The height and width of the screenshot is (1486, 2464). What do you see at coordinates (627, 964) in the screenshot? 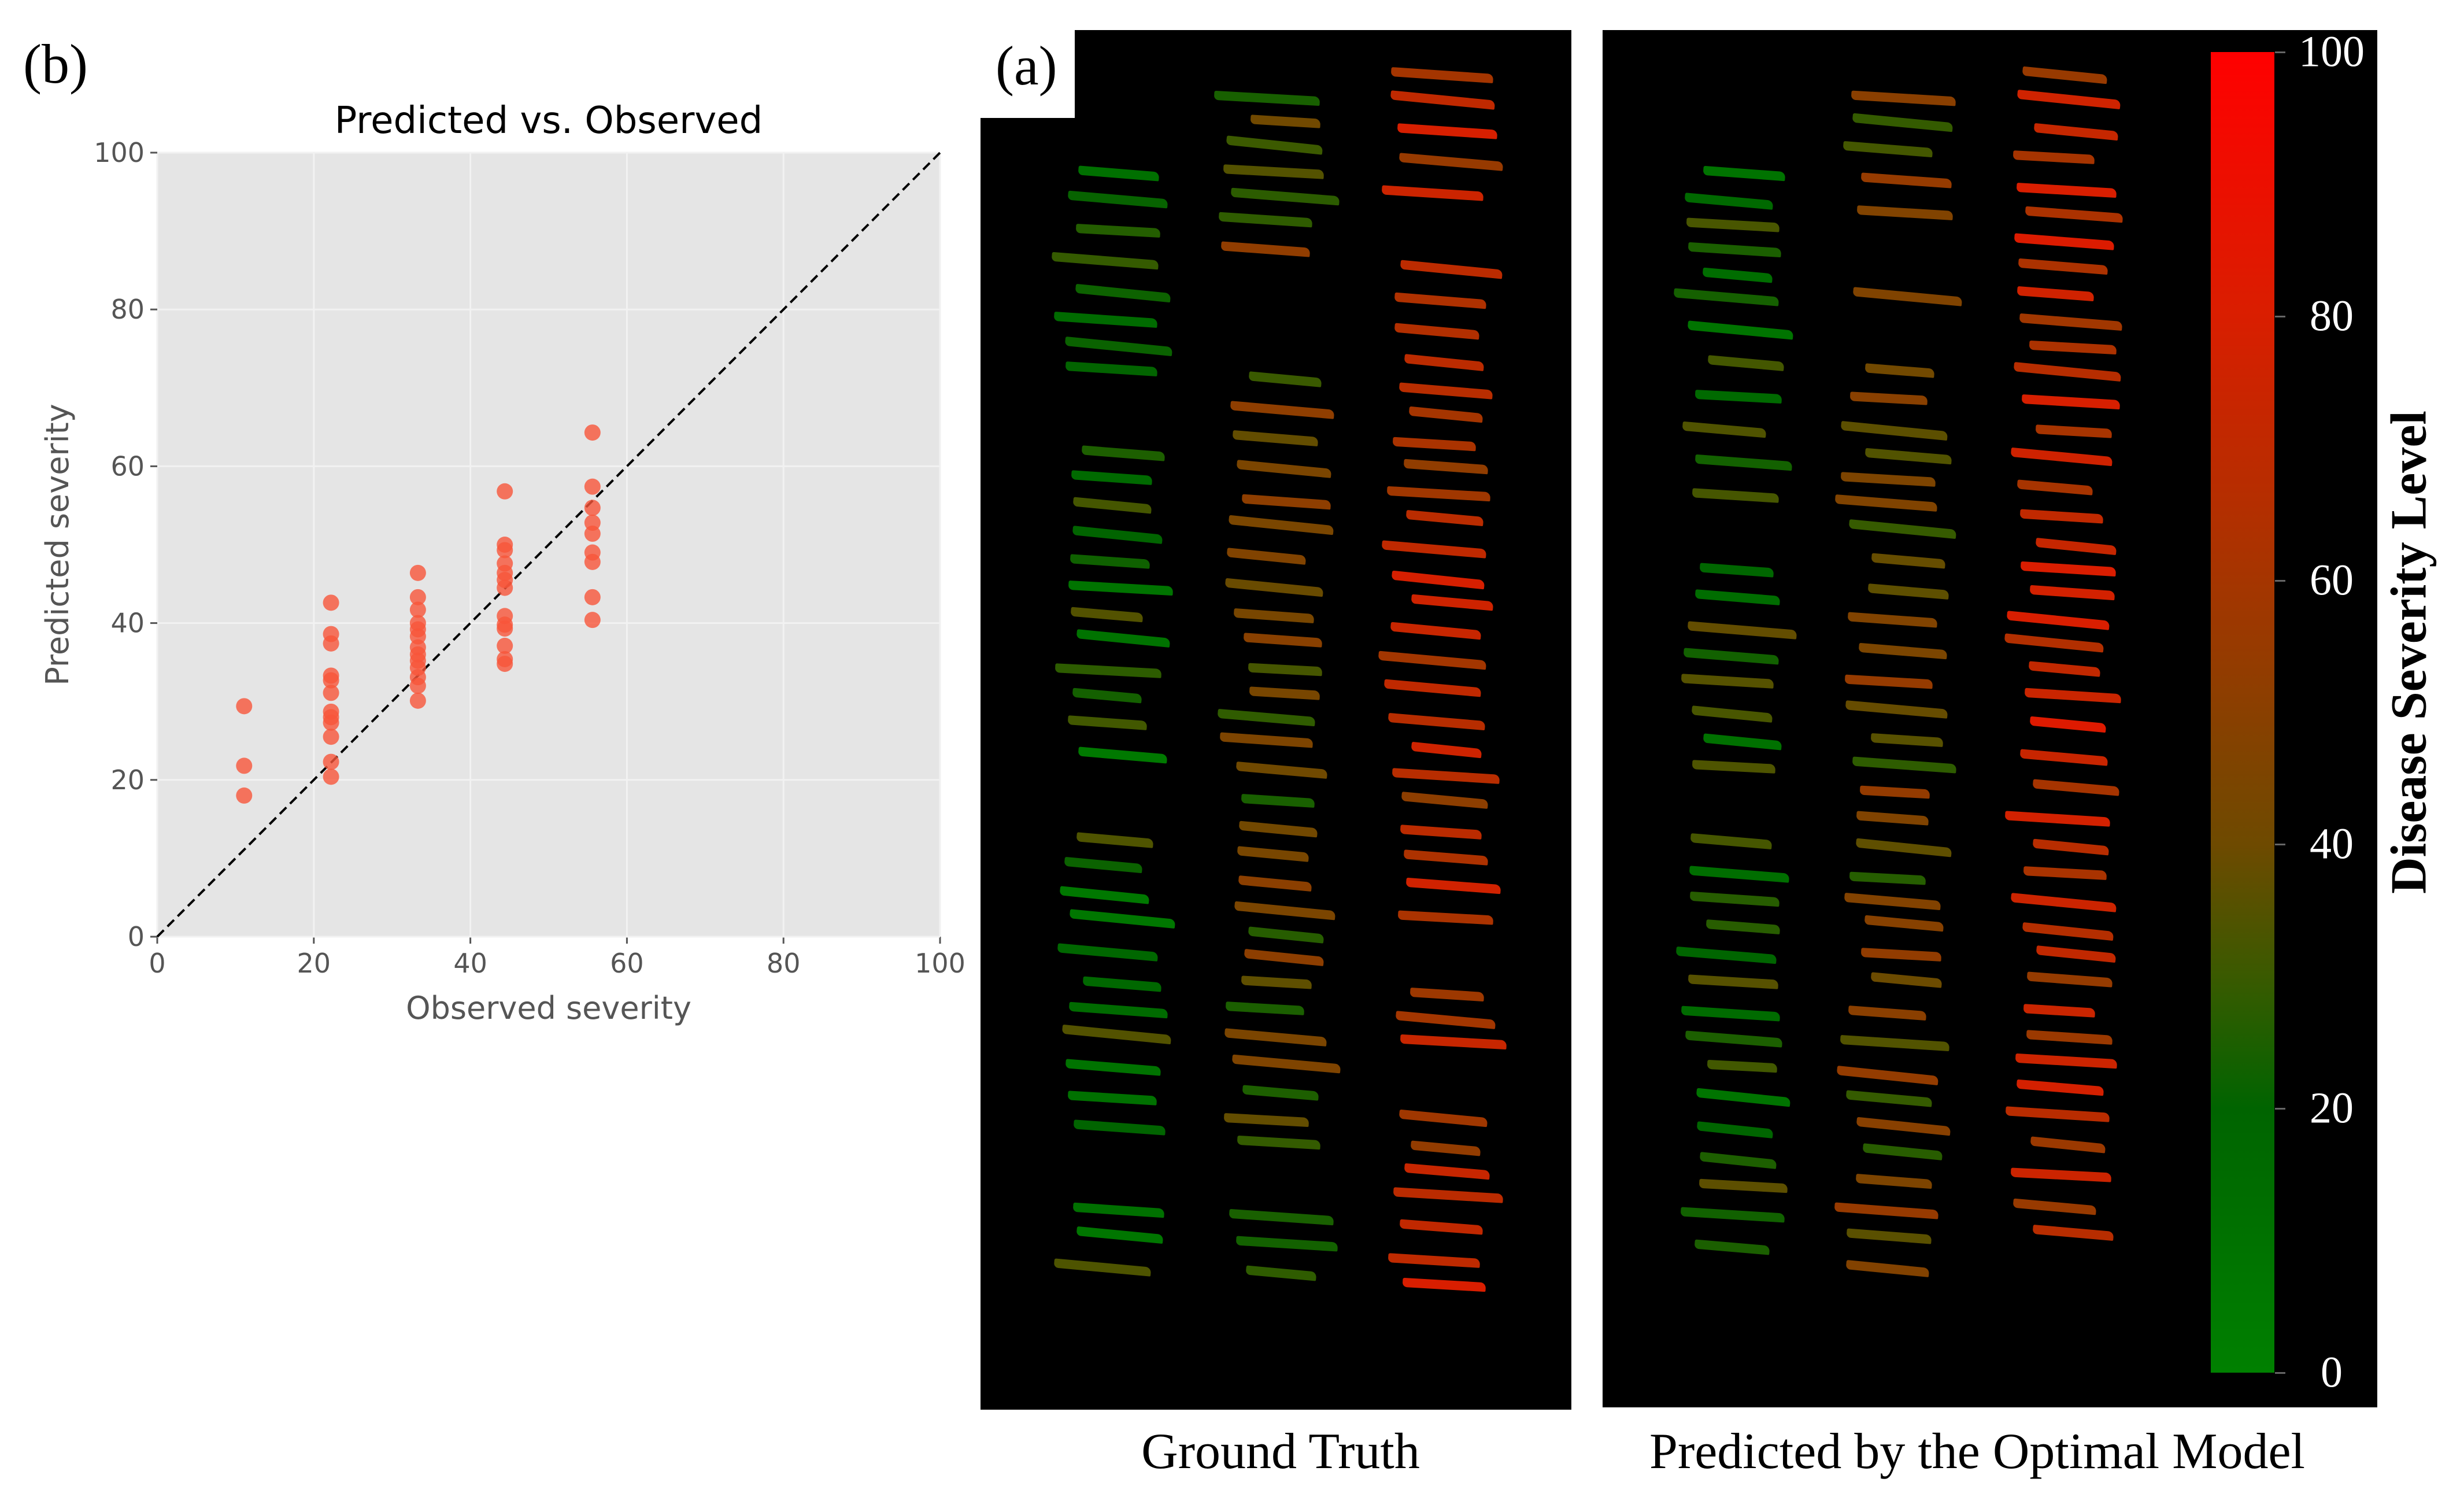
I see `x-tick-label: 60` at bounding box center [627, 964].